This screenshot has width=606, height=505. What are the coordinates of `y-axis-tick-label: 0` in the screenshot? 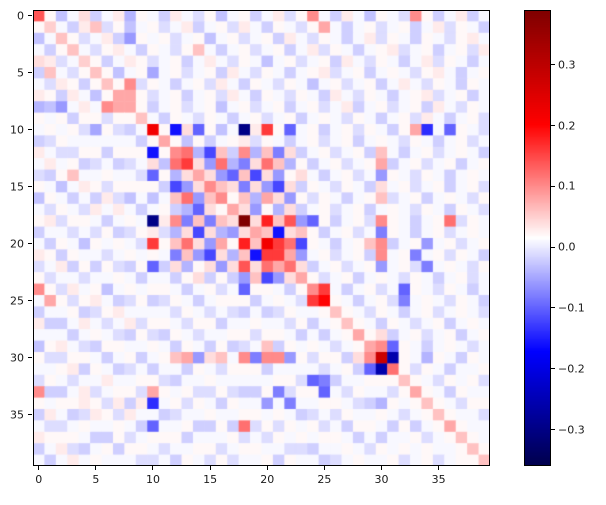 It's located at (20, 16).